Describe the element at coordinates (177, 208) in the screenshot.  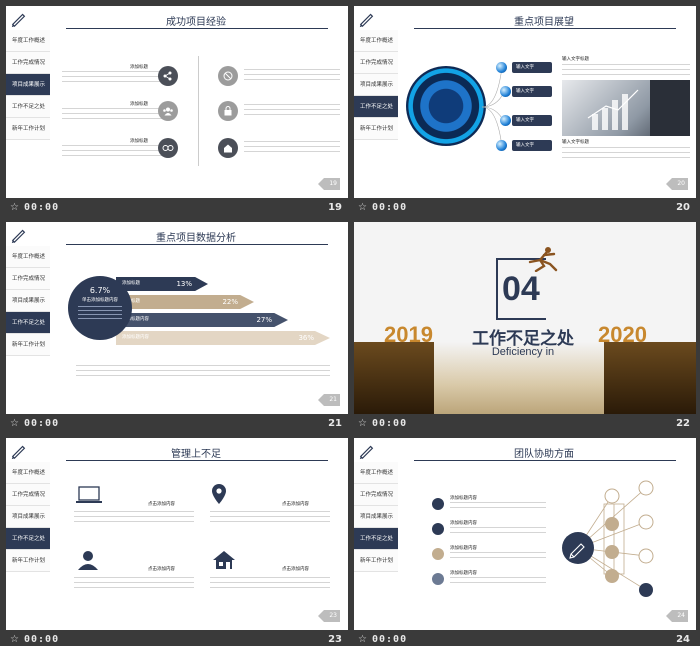
I see `thumb-footer: ☆ 00:00 19` at that location.